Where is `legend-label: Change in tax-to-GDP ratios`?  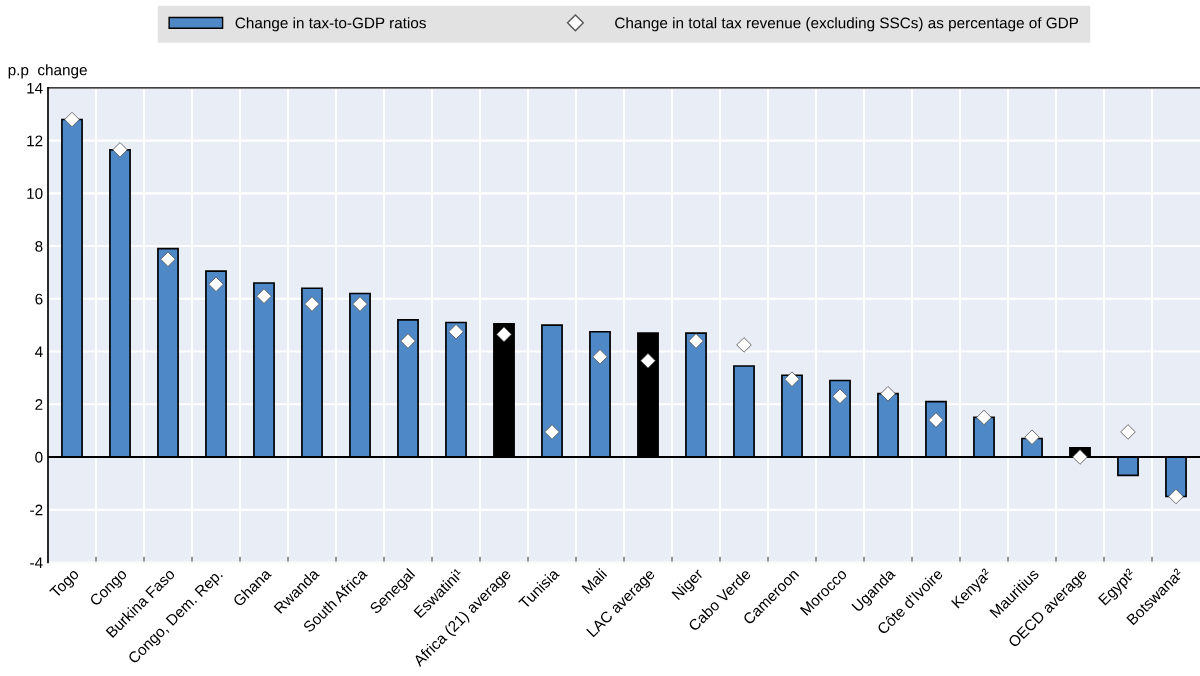
legend-label: Change in tax-to-GDP ratios is located at coordinates (330, 24).